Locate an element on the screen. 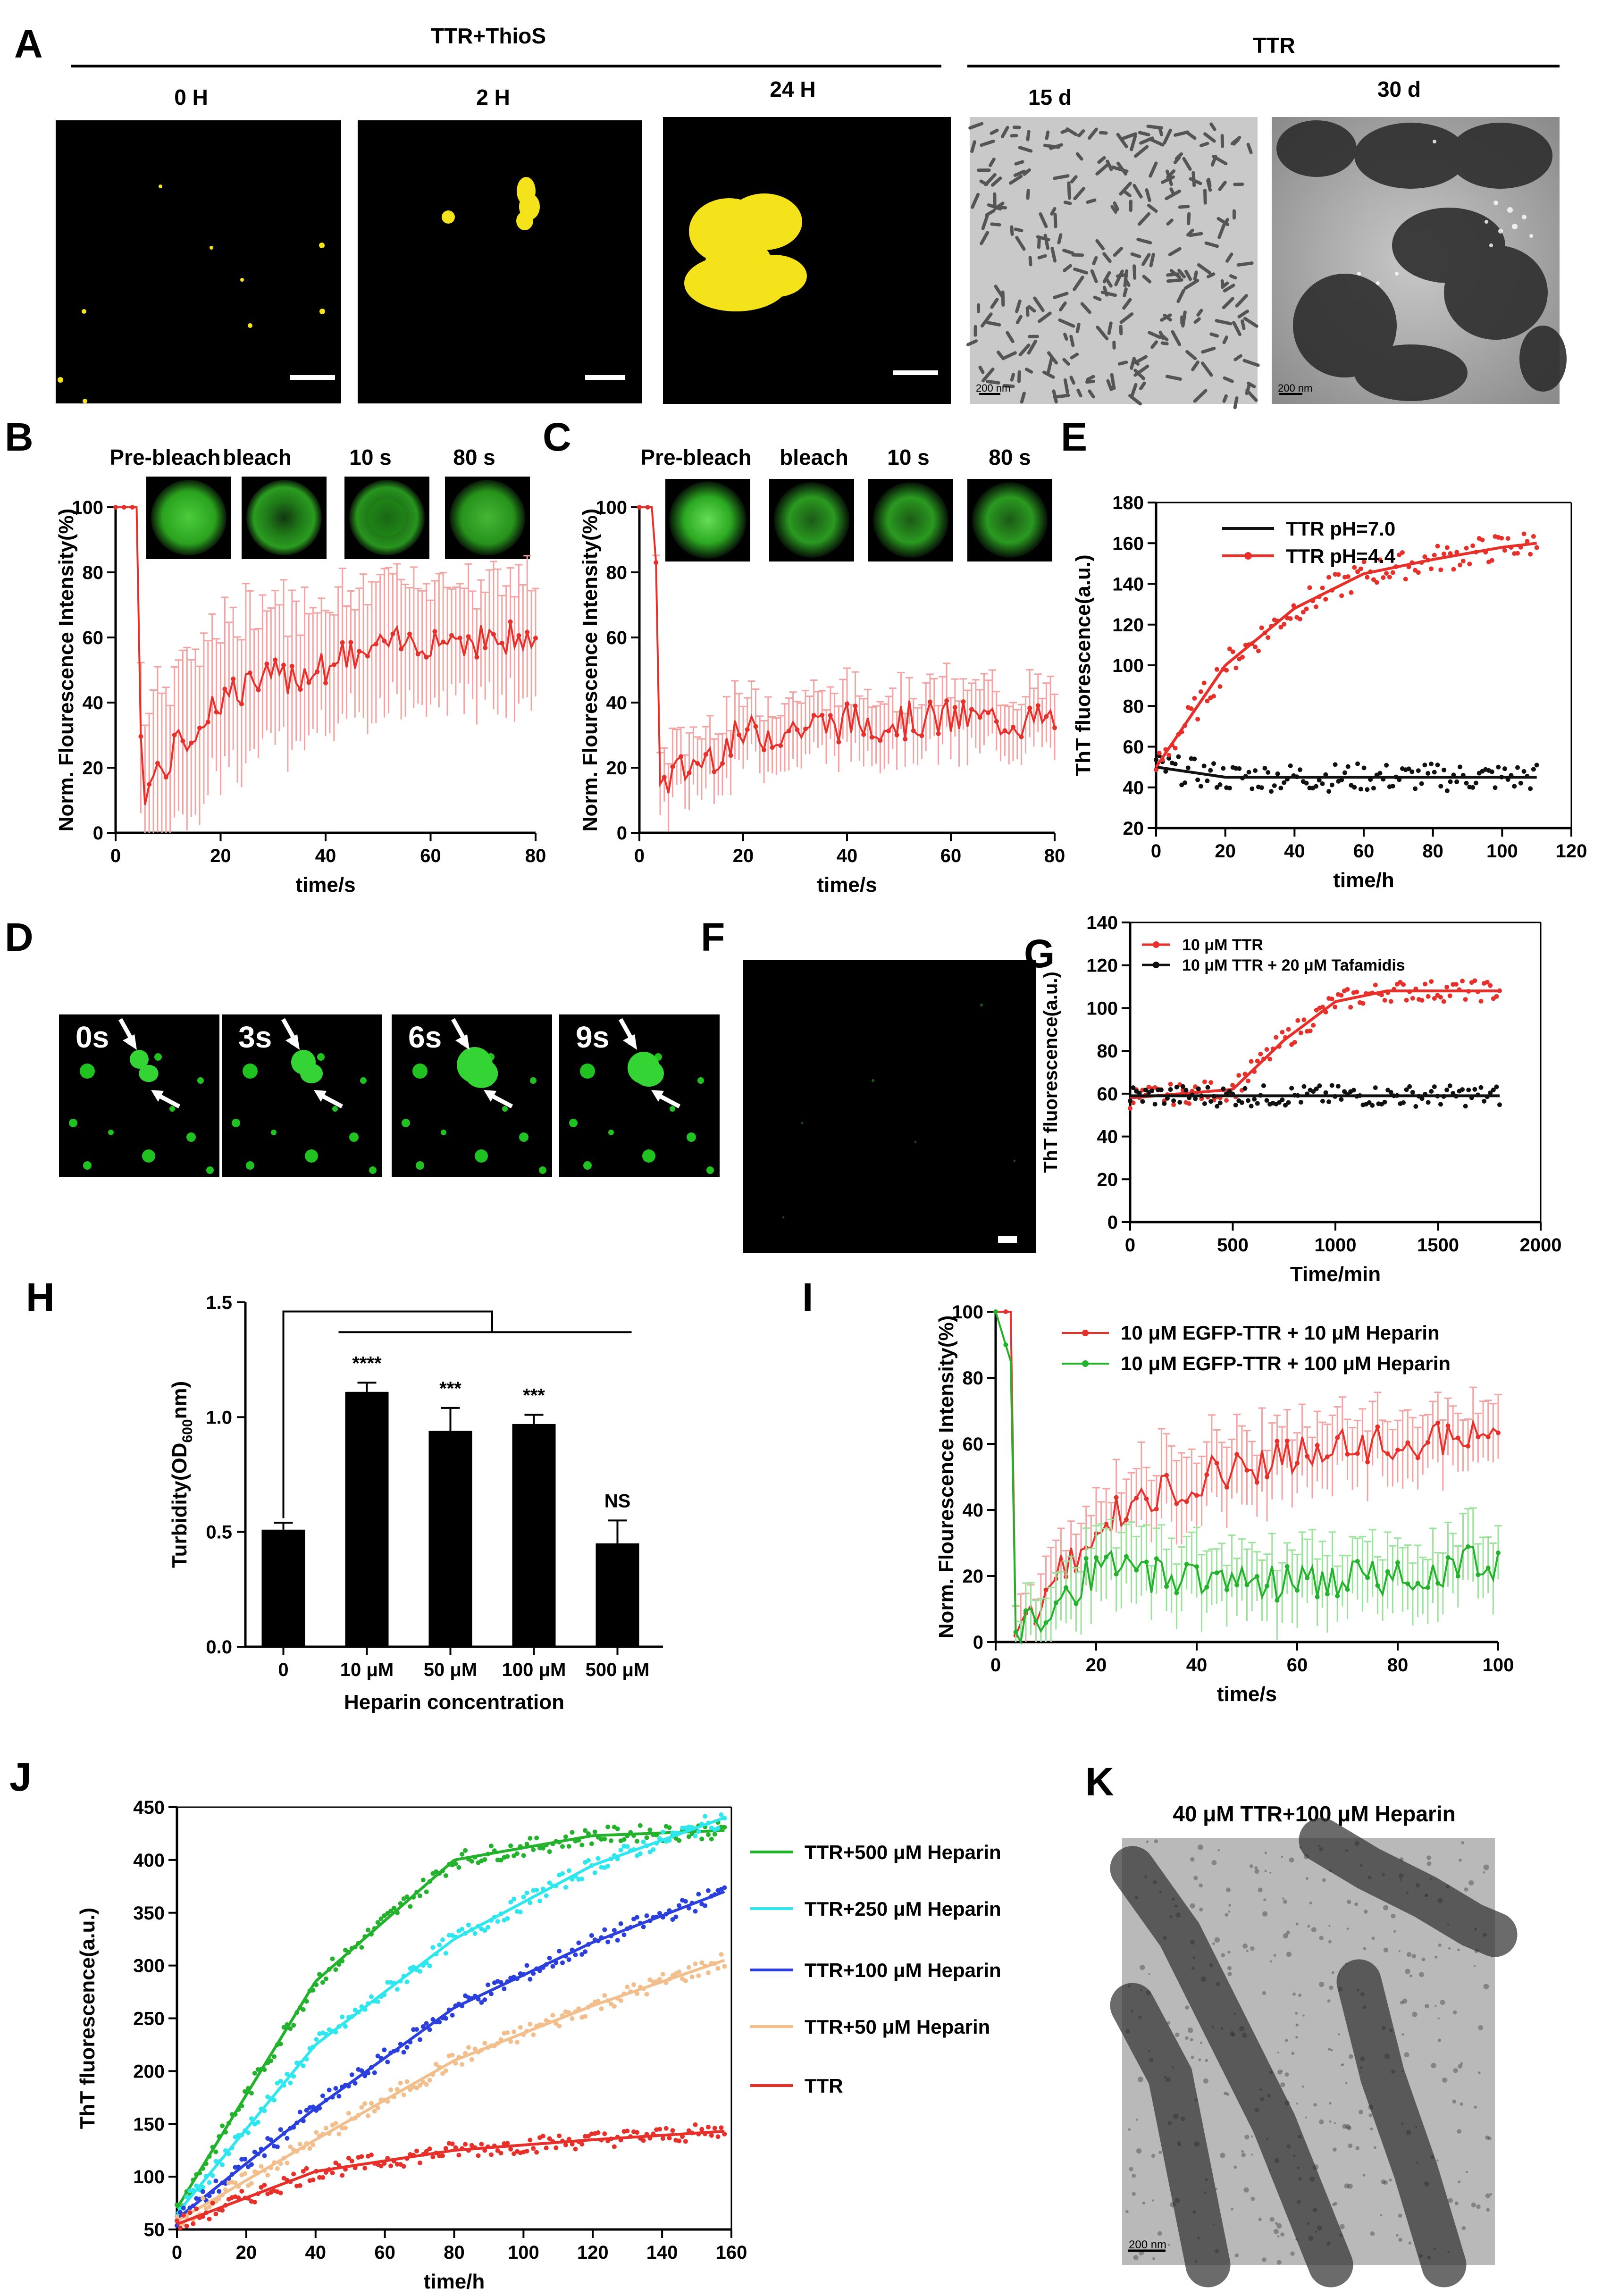  y-tick-label: 60 is located at coordinates (1107, 1094).